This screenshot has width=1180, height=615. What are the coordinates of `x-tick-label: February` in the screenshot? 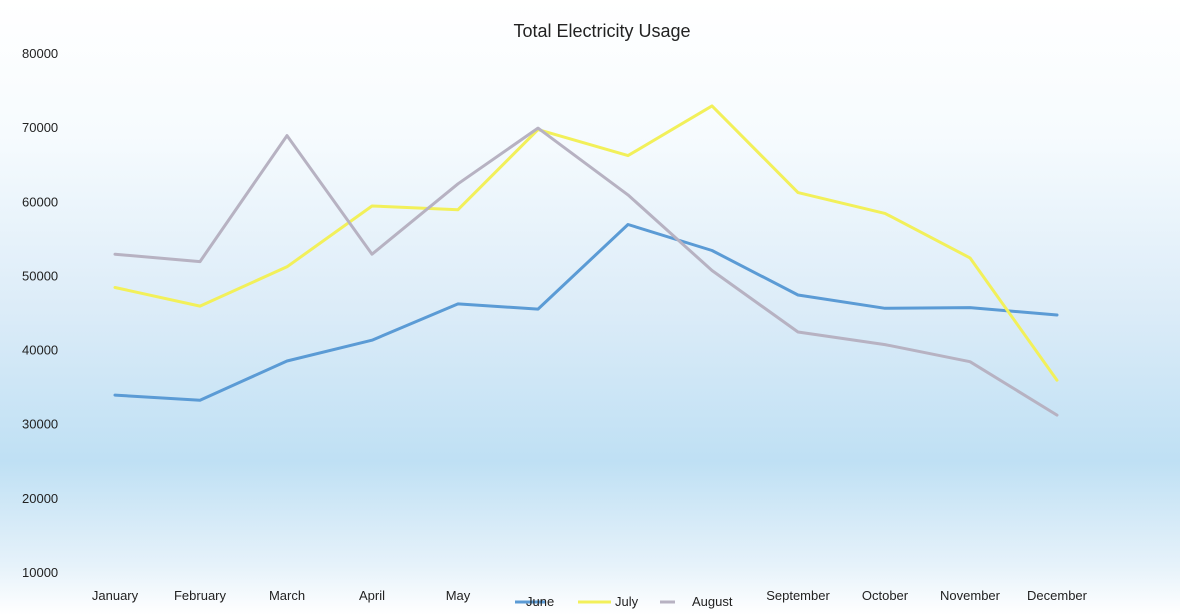 It's located at (200, 595).